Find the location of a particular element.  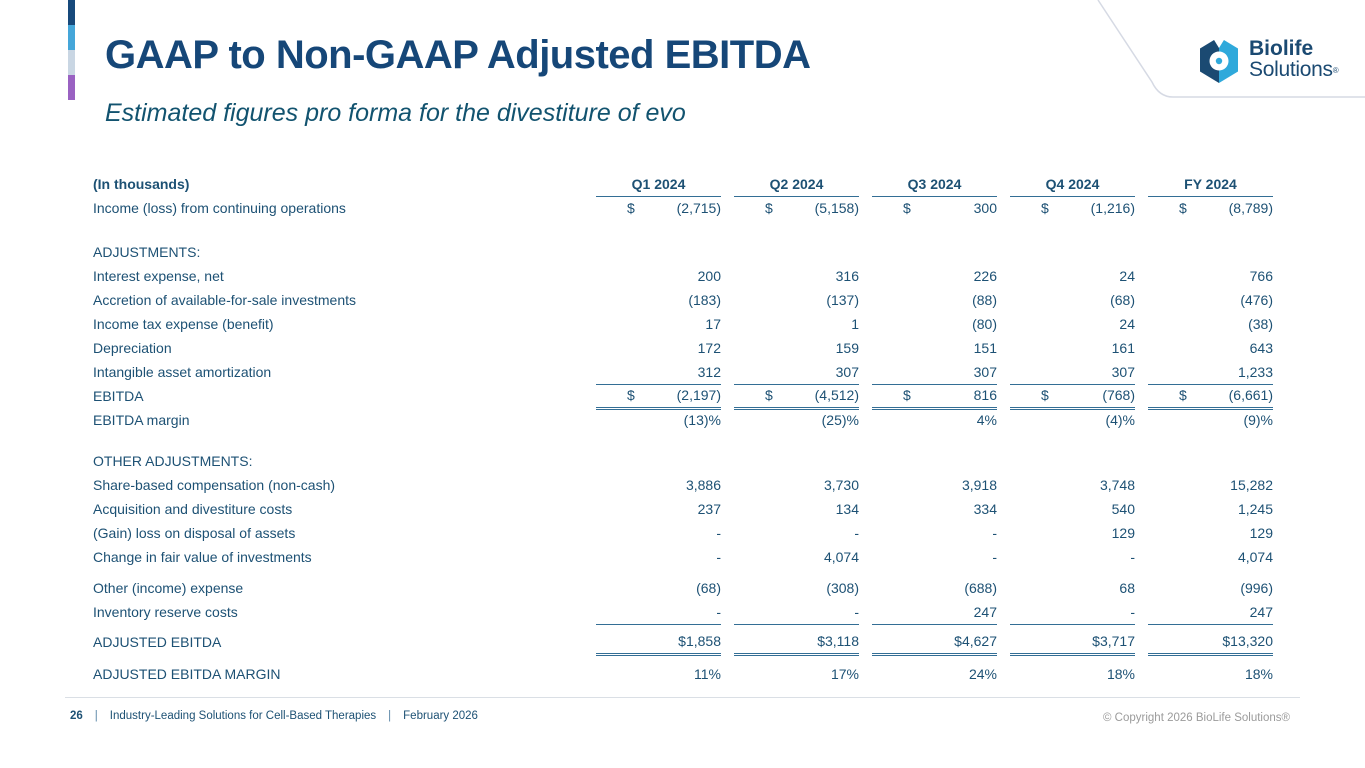

row-label: Acquisition and divestiture costs is located at coordinates (193, 509).